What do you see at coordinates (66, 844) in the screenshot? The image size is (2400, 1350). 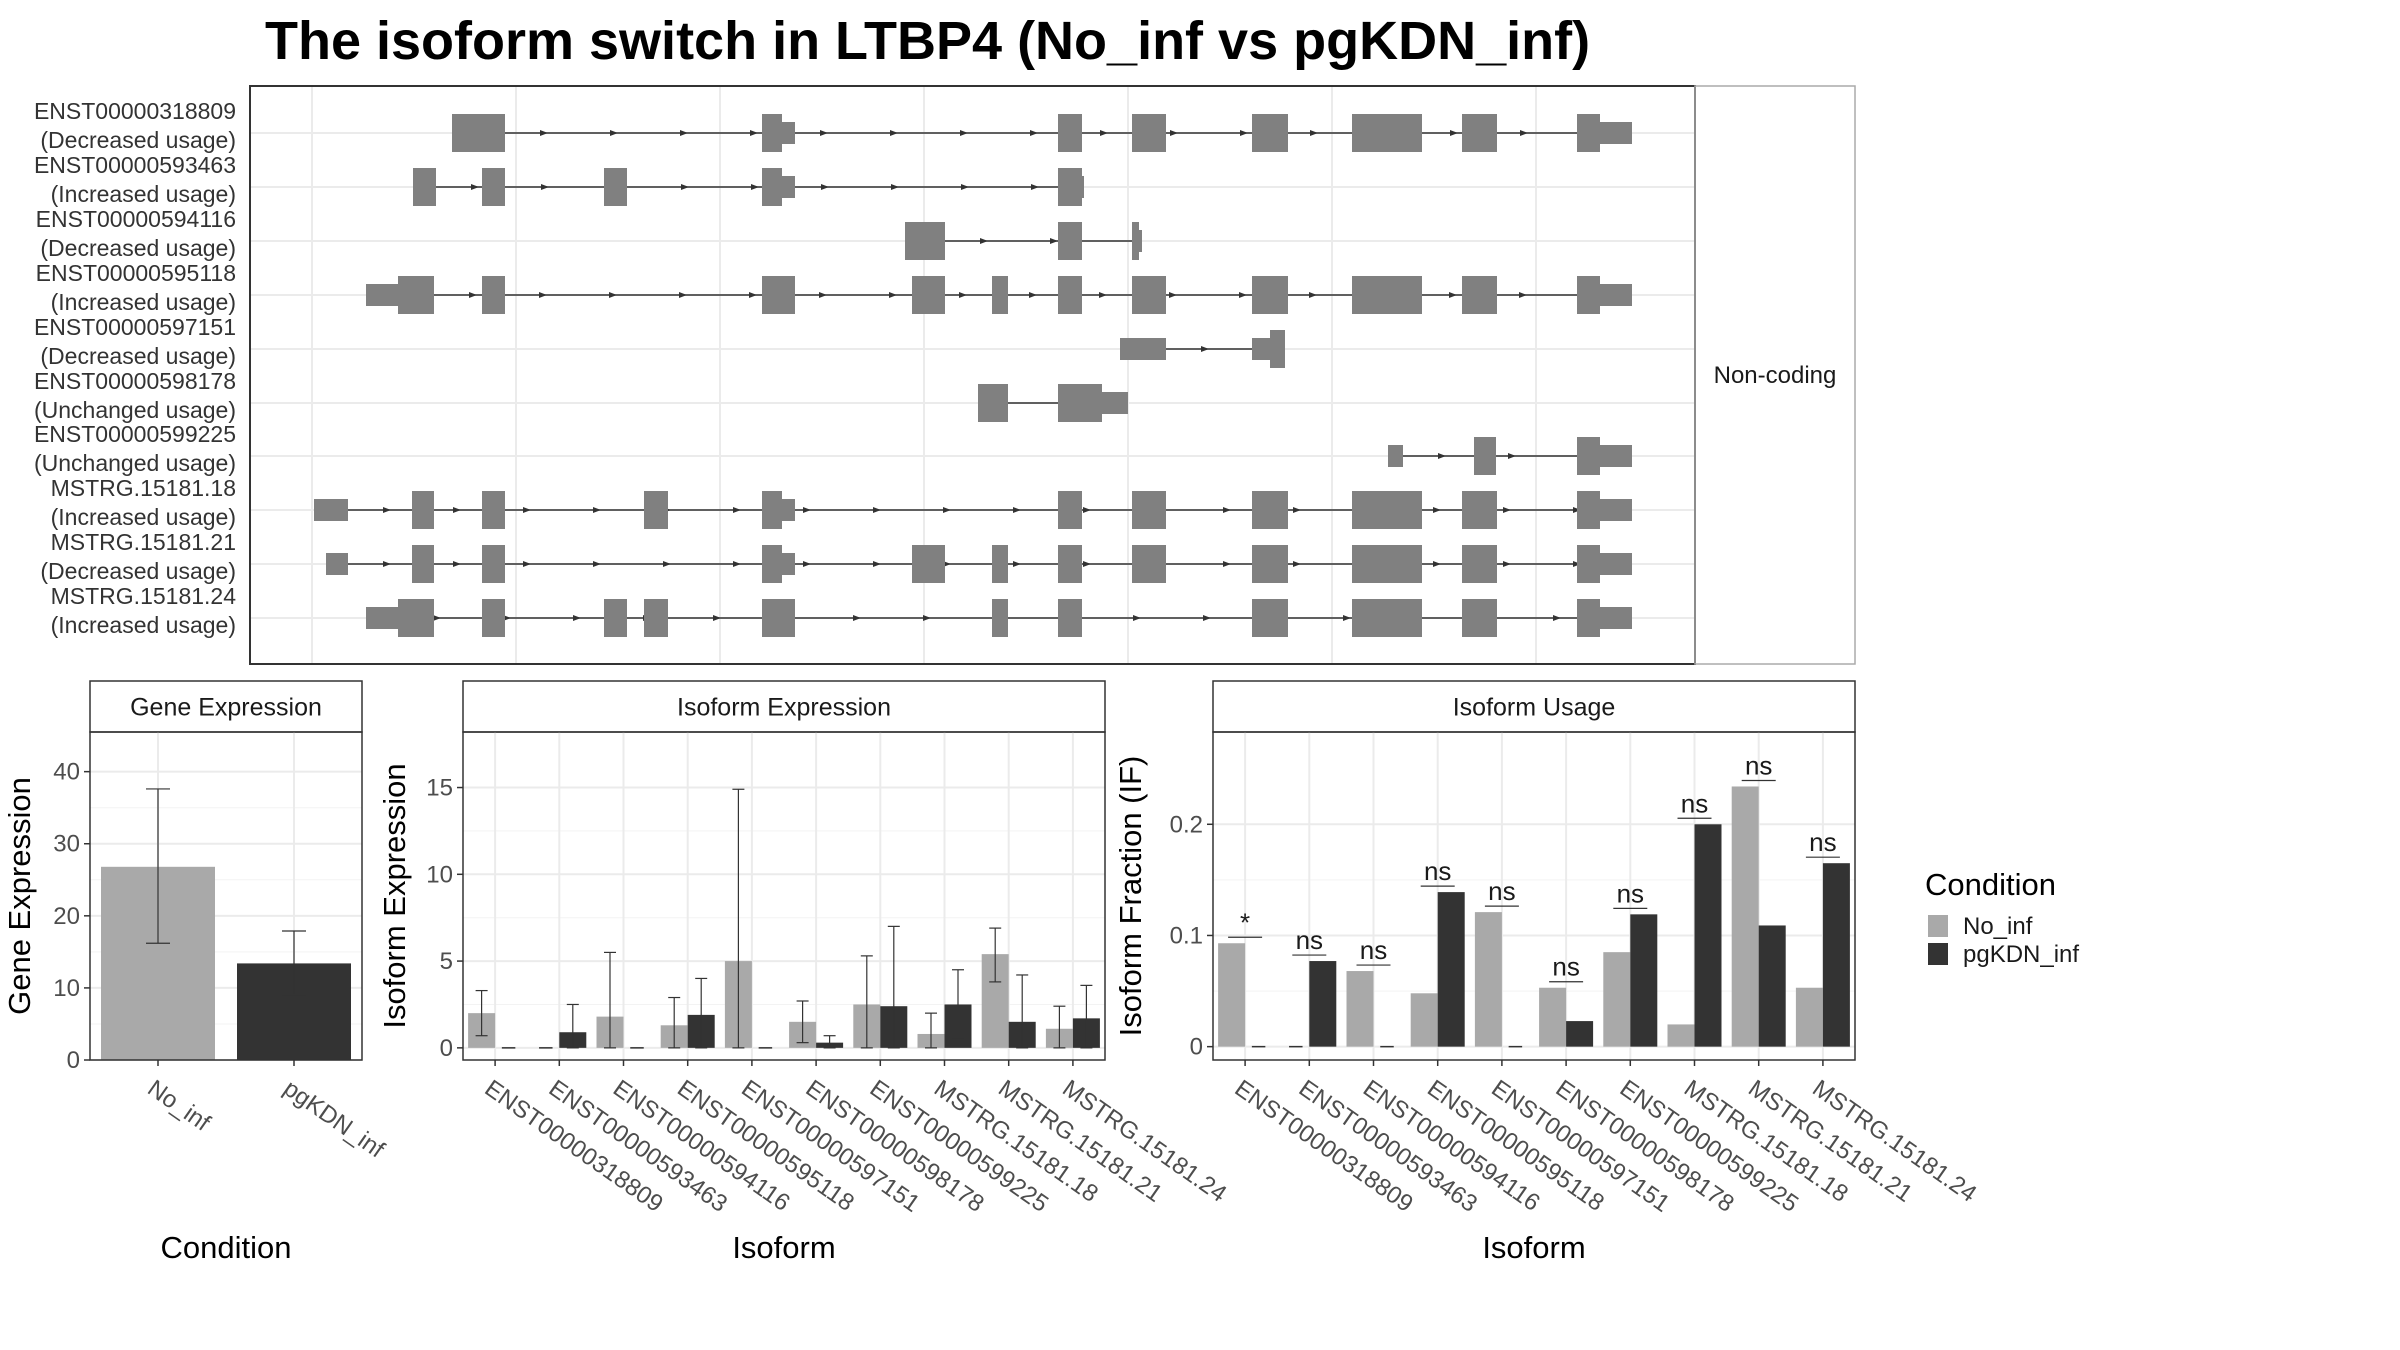 I see `y-tick-label: 30` at bounding box center [66, 844].